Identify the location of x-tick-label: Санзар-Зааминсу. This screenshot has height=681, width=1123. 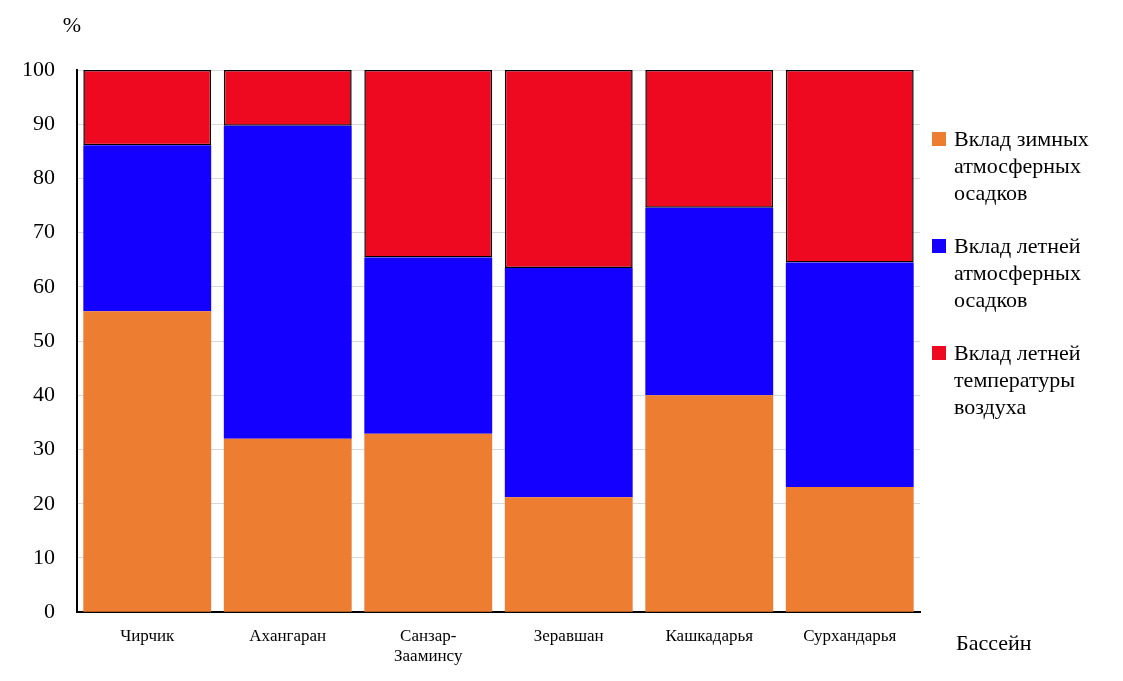
(428, 645).